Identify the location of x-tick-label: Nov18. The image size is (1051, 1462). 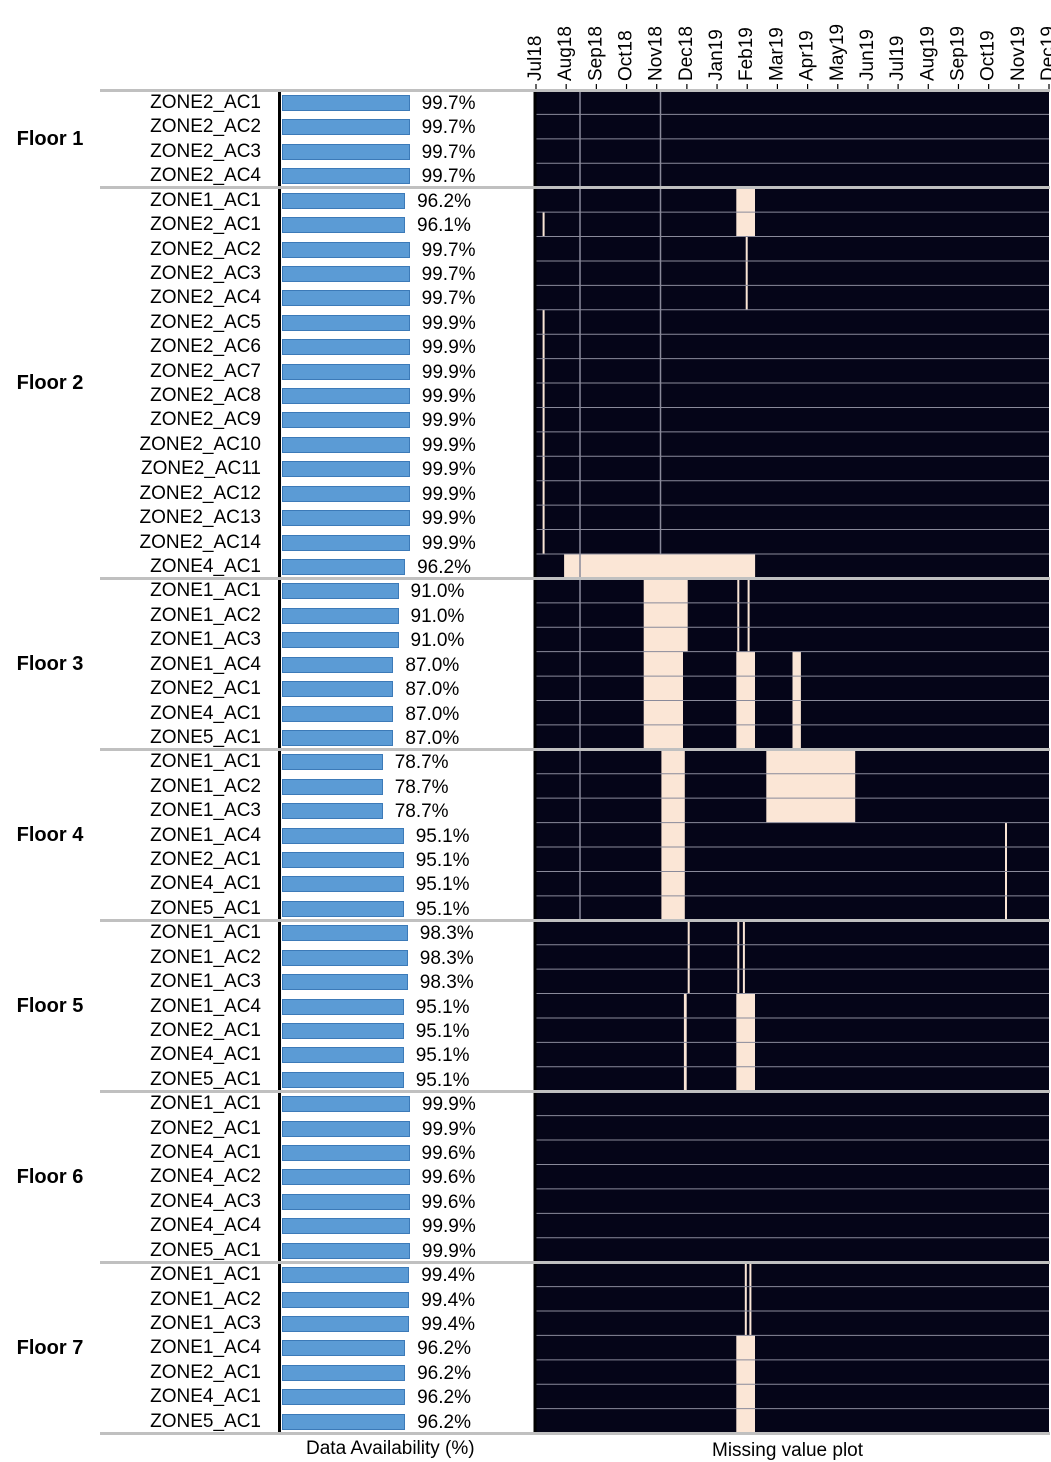
(656, 53).